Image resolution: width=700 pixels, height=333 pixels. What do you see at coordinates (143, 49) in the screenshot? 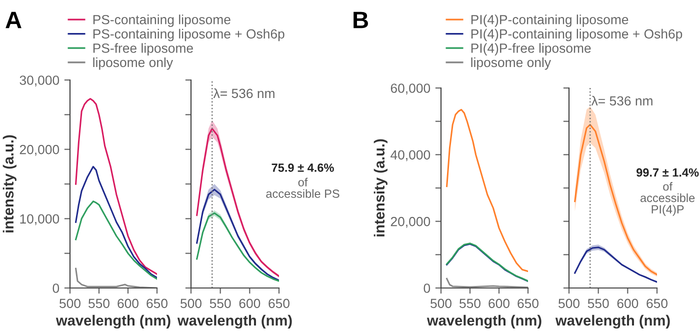
I see `legend-label: PS-free liposome` at bounding box center [143, 49].